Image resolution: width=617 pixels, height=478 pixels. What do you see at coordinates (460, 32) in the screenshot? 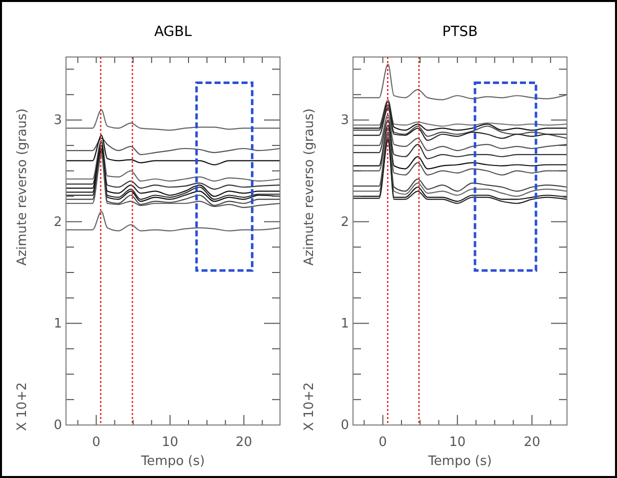
I see `chart-title: PTSB` at bounding box center [460, 32].